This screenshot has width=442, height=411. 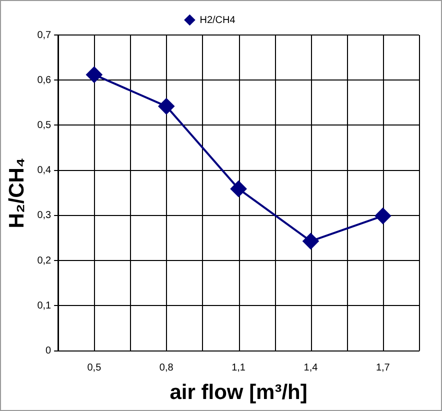 What do you see at coordinates (239, 392) in the screenshot?
I see `x-axis-title: air flow [m³/h]` at bounding box center [239, 392].